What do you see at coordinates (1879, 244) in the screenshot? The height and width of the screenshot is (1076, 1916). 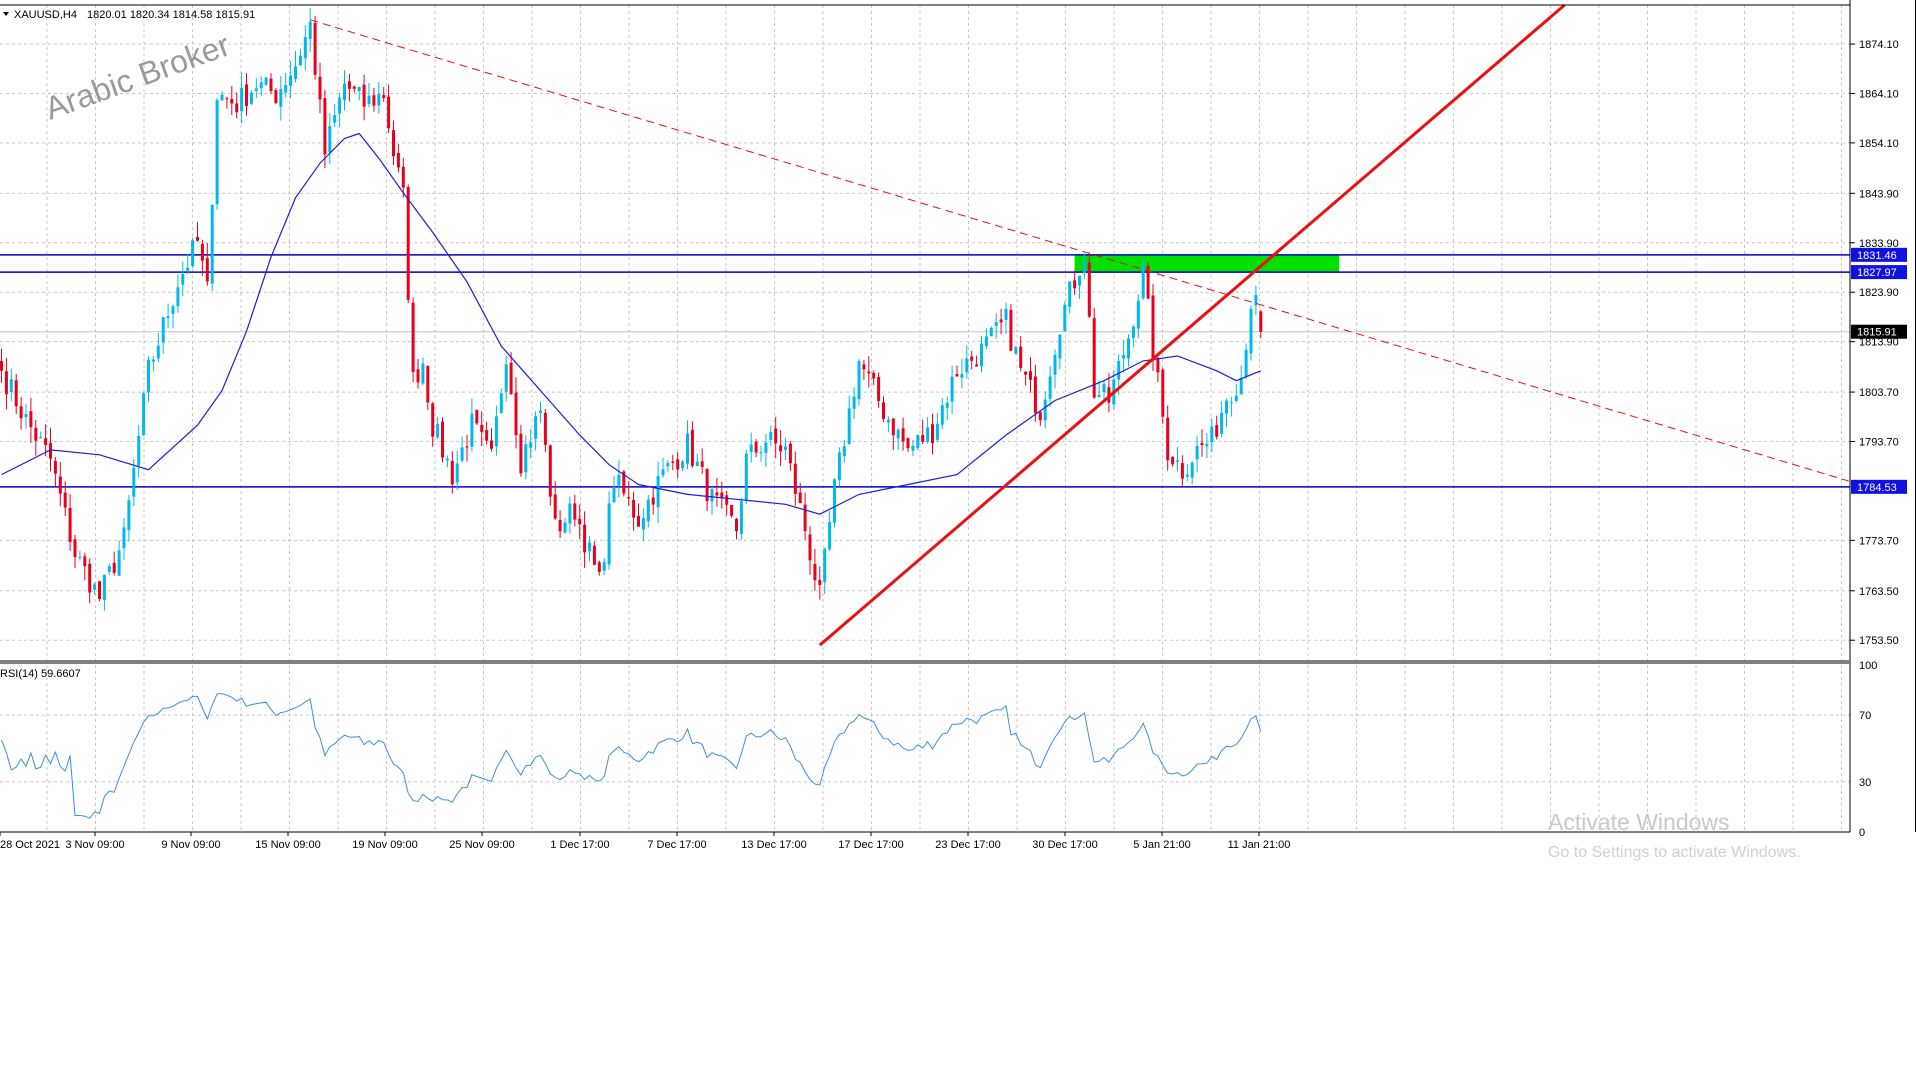 I see `y-tick-label: 1833.90` at bounding box center [1879, 244].